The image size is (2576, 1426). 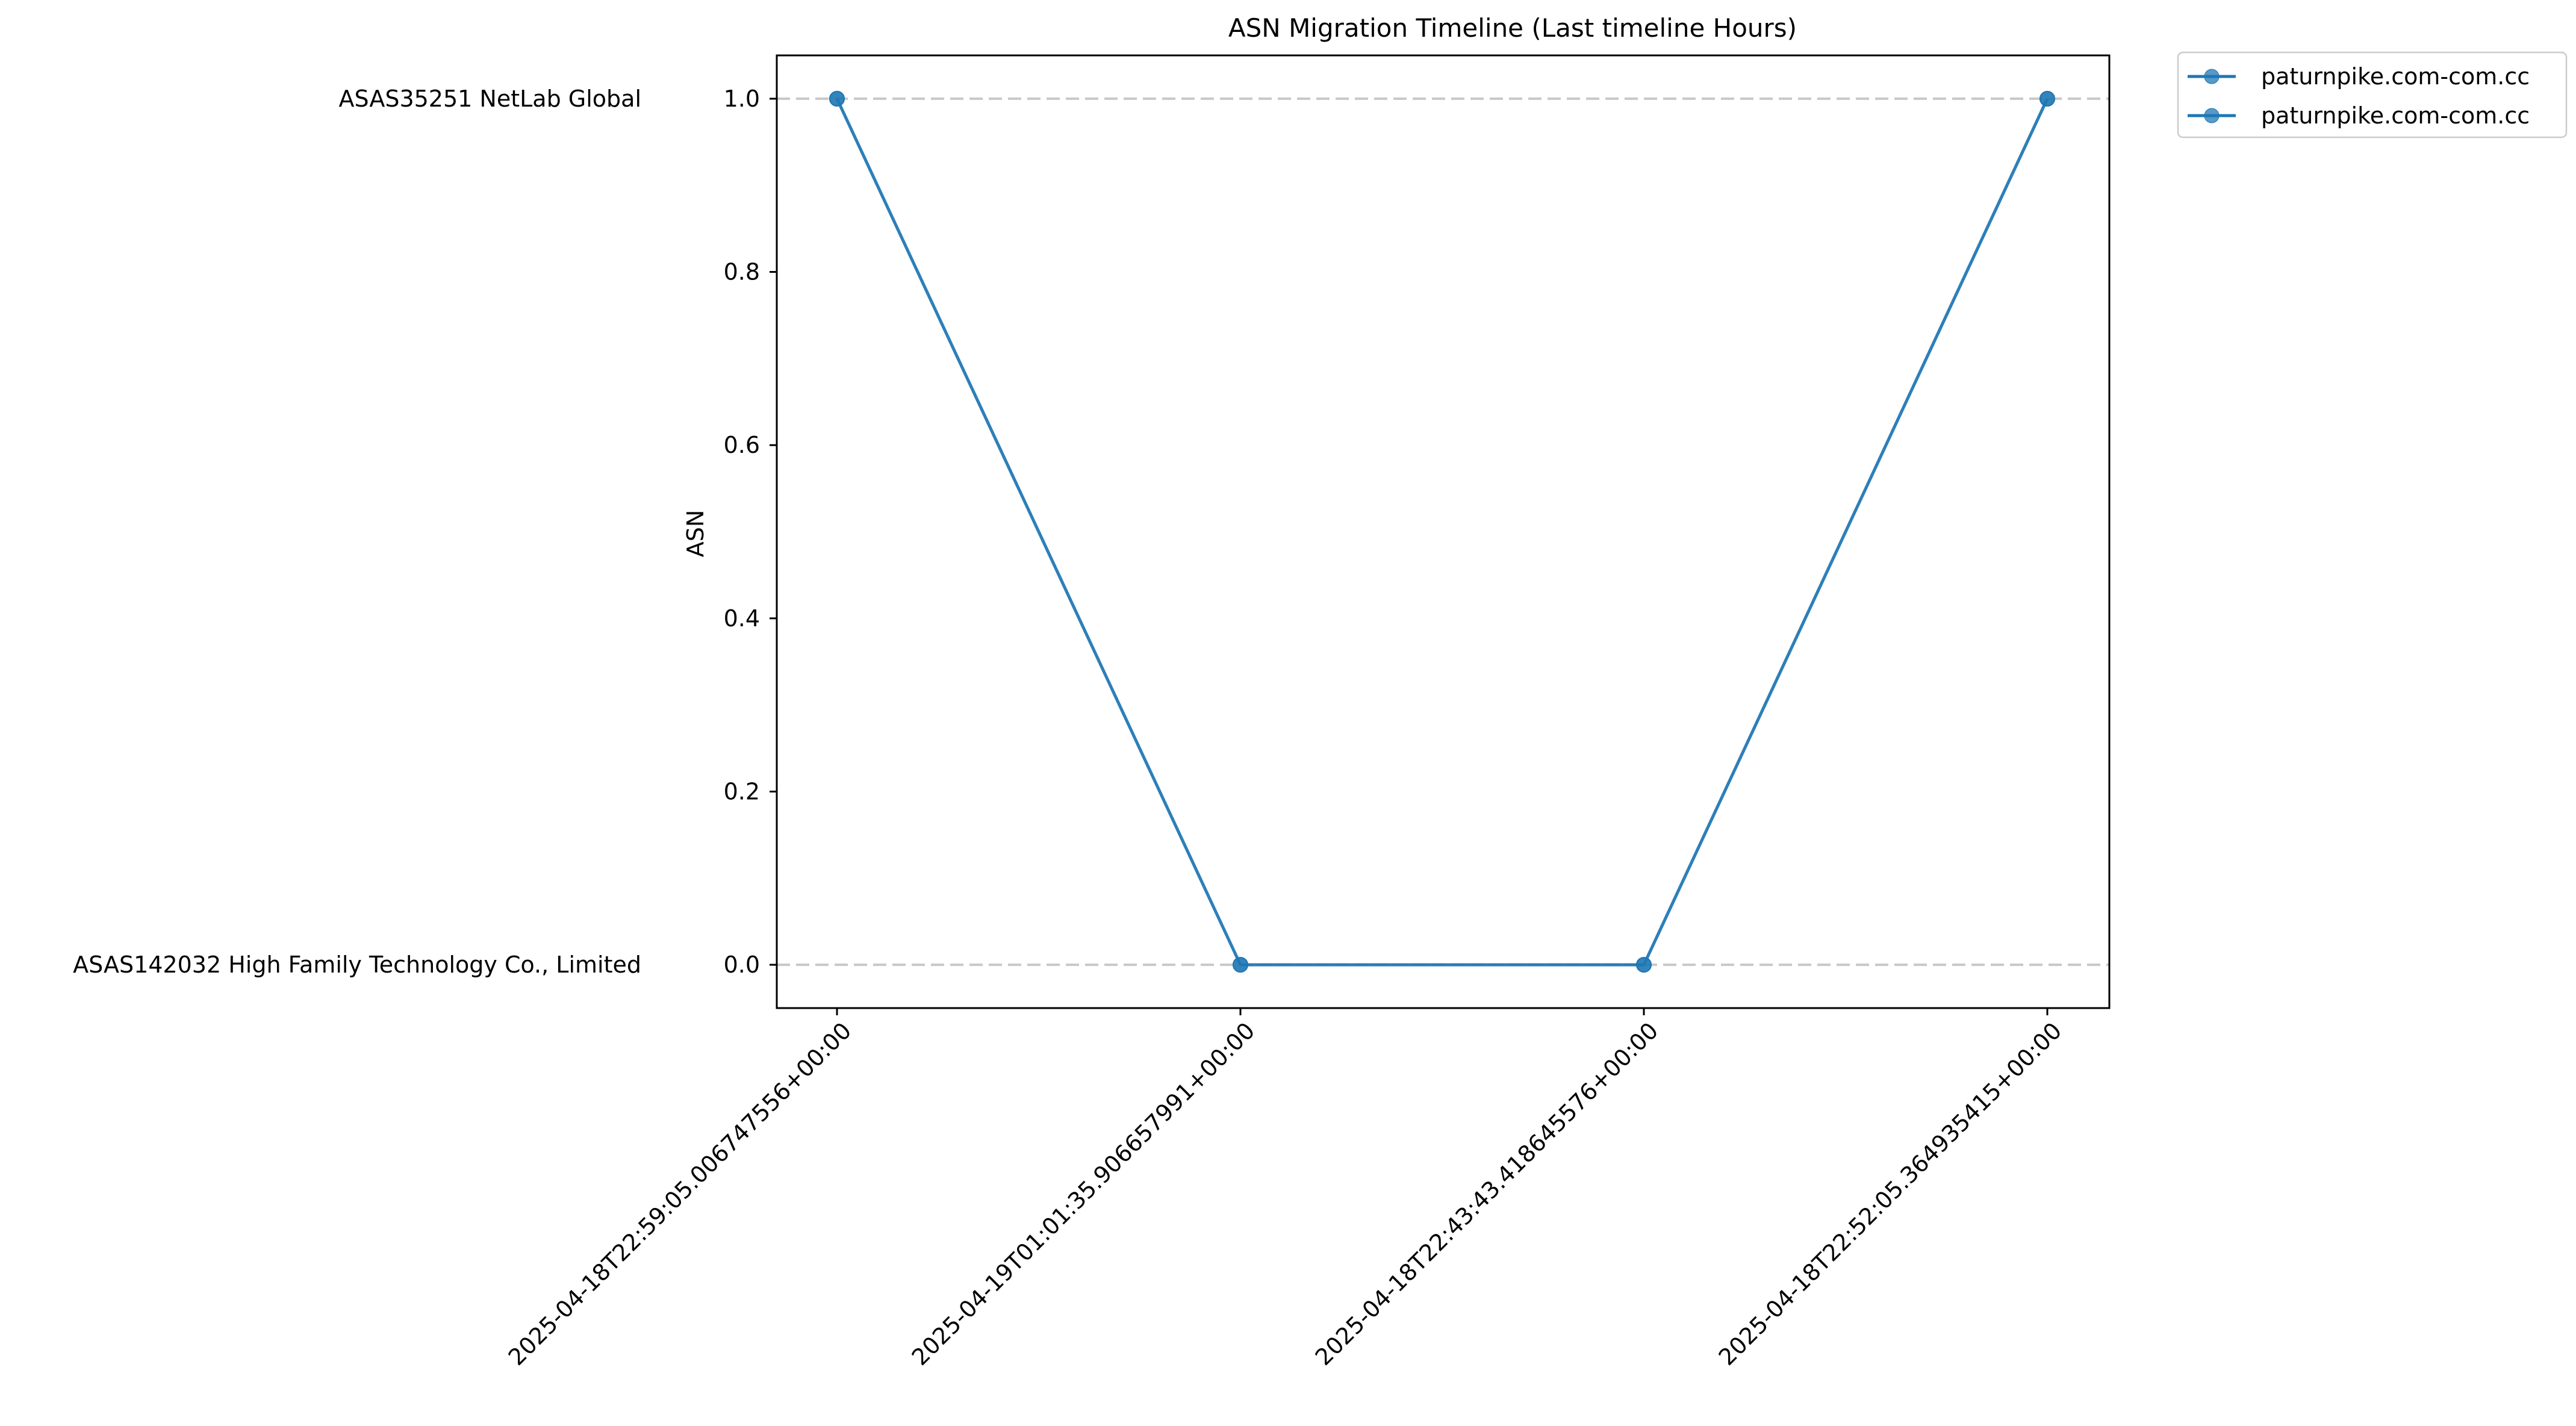 I want to click on x-tick-label: 2025-04-19T01:01:35.906657991+00:00, so click(x=1083, y=1194).